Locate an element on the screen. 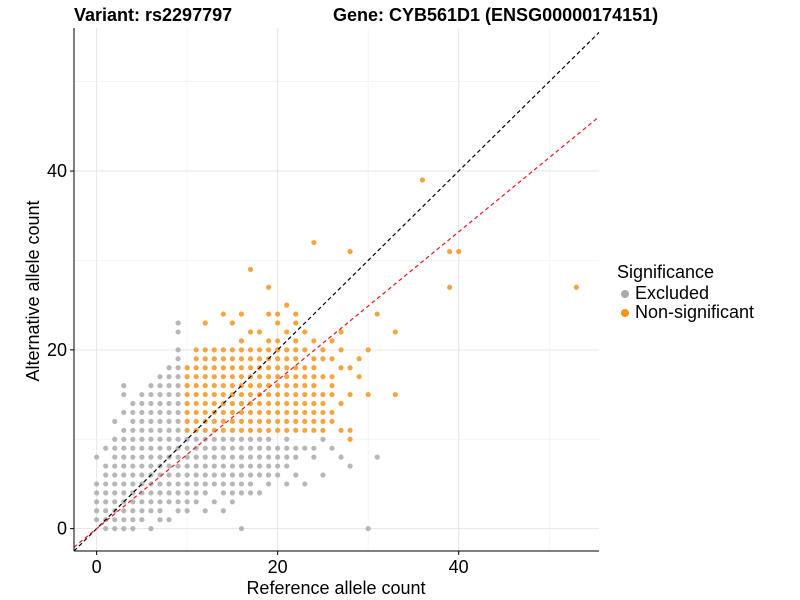 This screenshot has height=600, width=800. gene-title: Gene: CYB561D1 (ENSG00000174151) is located at coordinates (496, 15).